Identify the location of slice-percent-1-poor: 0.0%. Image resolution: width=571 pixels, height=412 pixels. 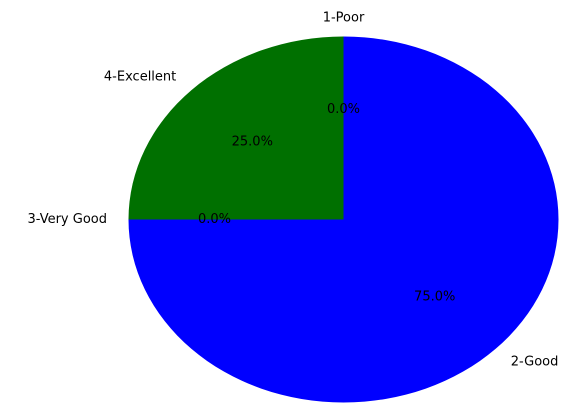
(343, 109).